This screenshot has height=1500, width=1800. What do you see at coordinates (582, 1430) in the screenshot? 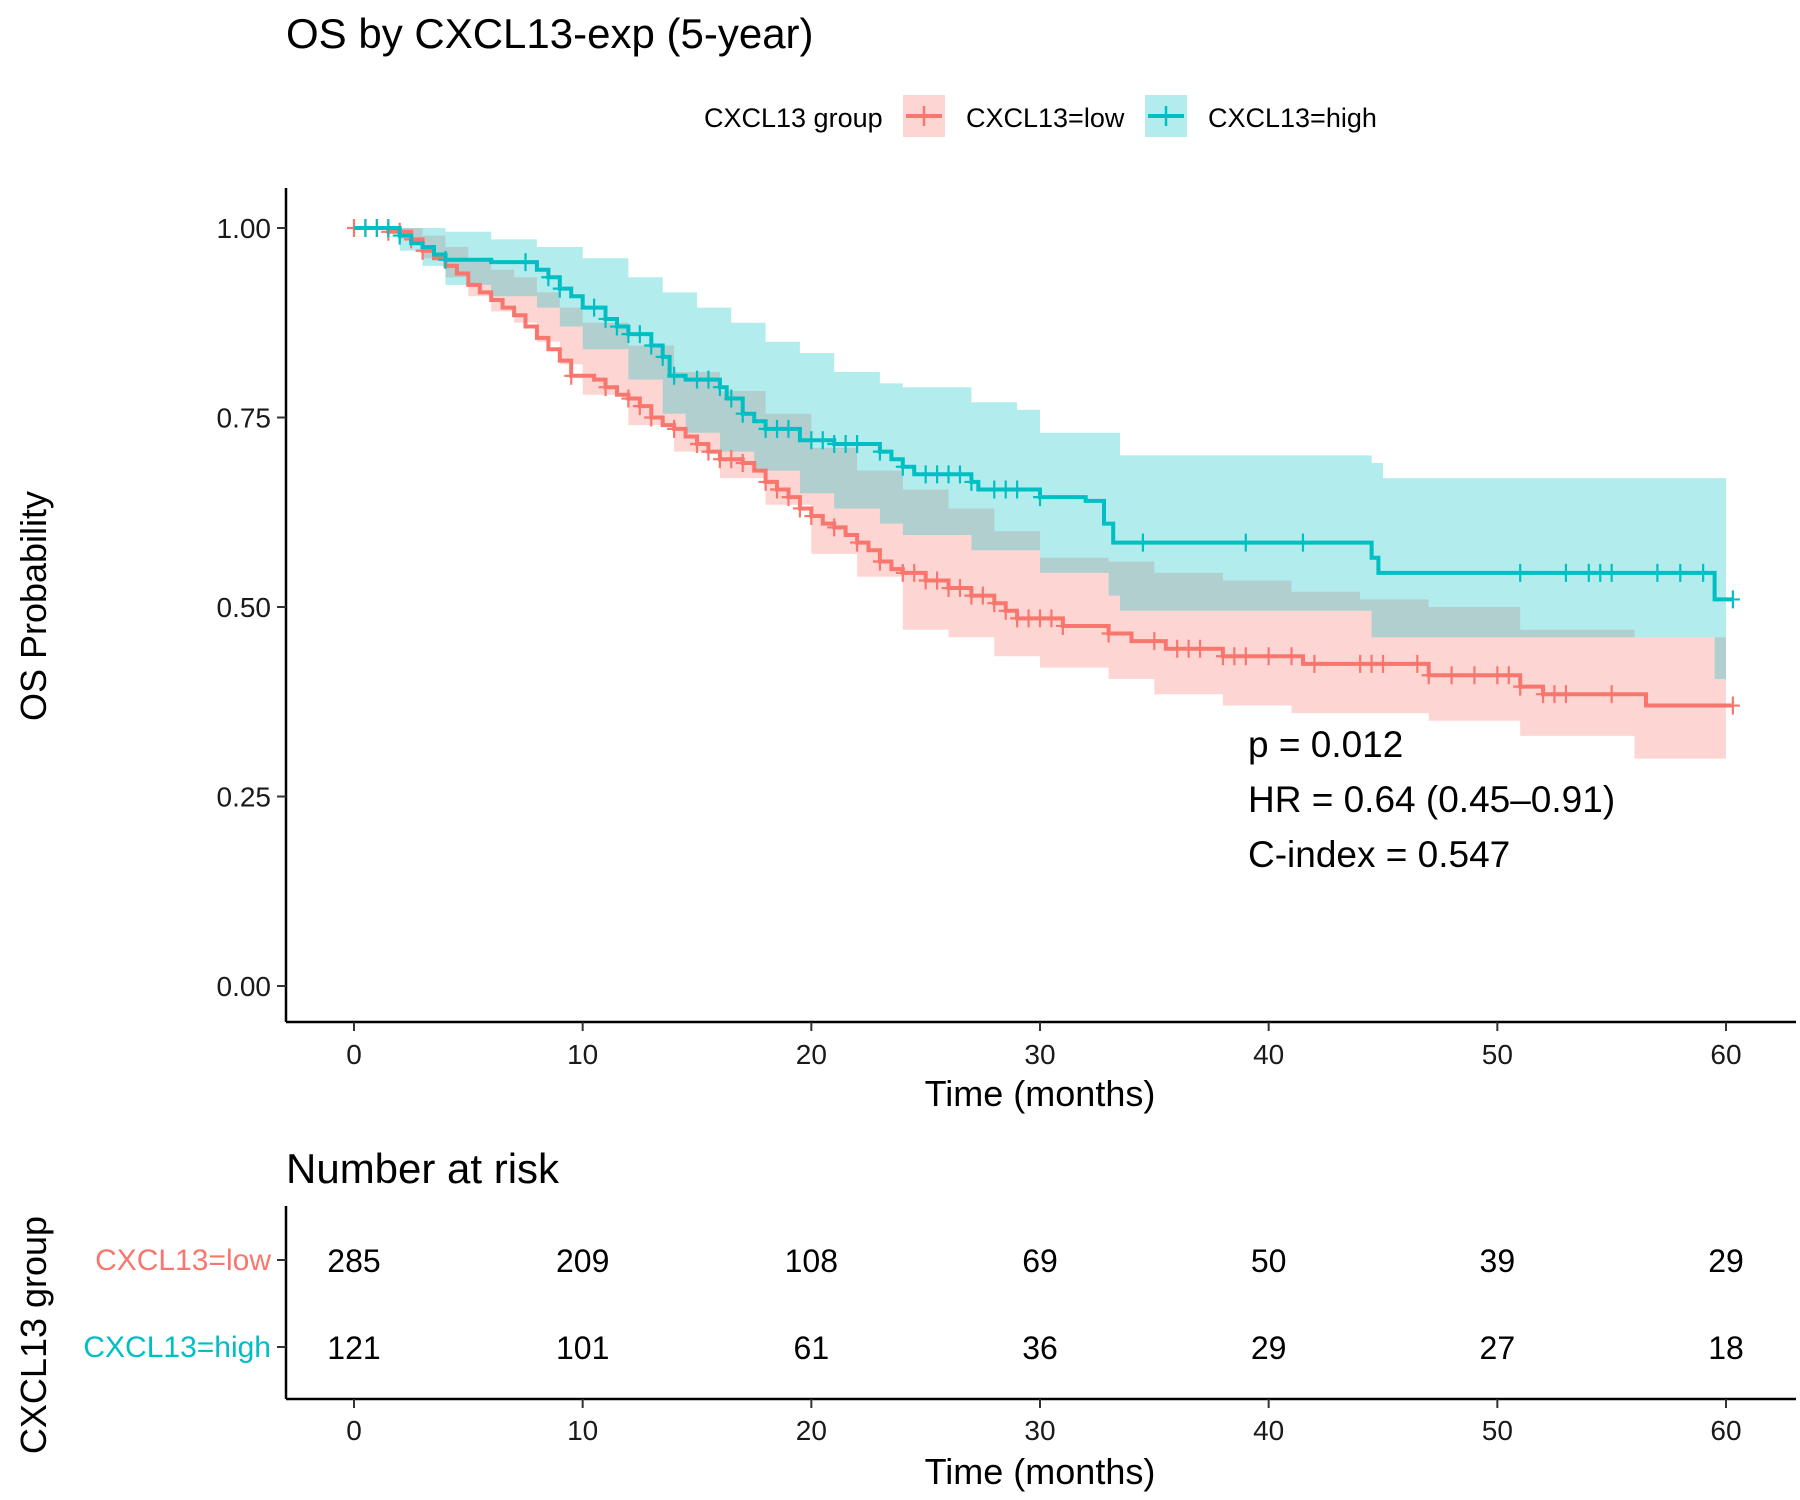
I see `risk-x-tick-label: 10` at bounding box center [582, 1430].